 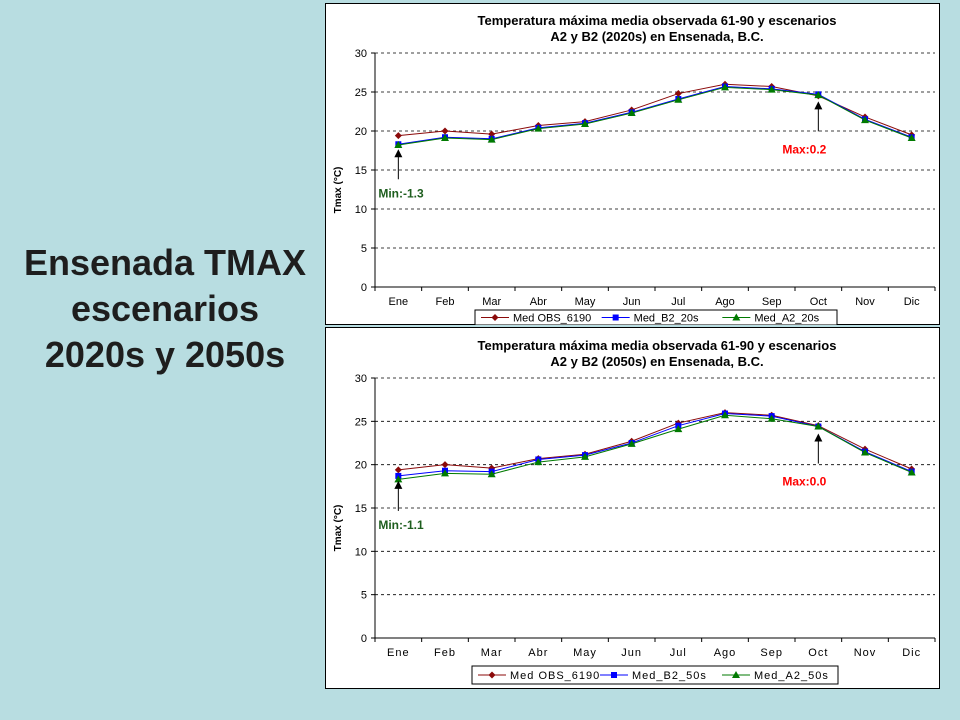 What do you see at coordinates (401, 525) in the screenshot?
I see `annotation-min: Min:-1.1` at bounding box center [401, 525].